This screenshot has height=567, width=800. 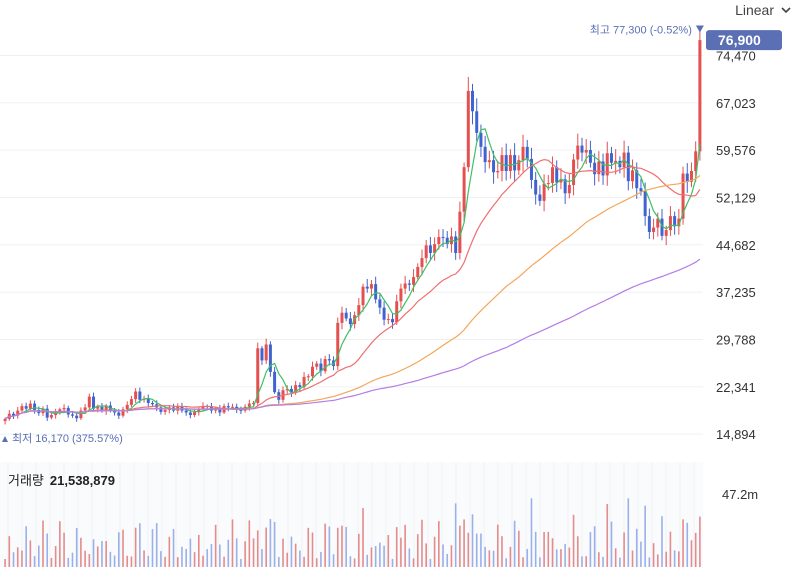 I want to click on price-tick-label: 14,894, so click(x=736, y=434).